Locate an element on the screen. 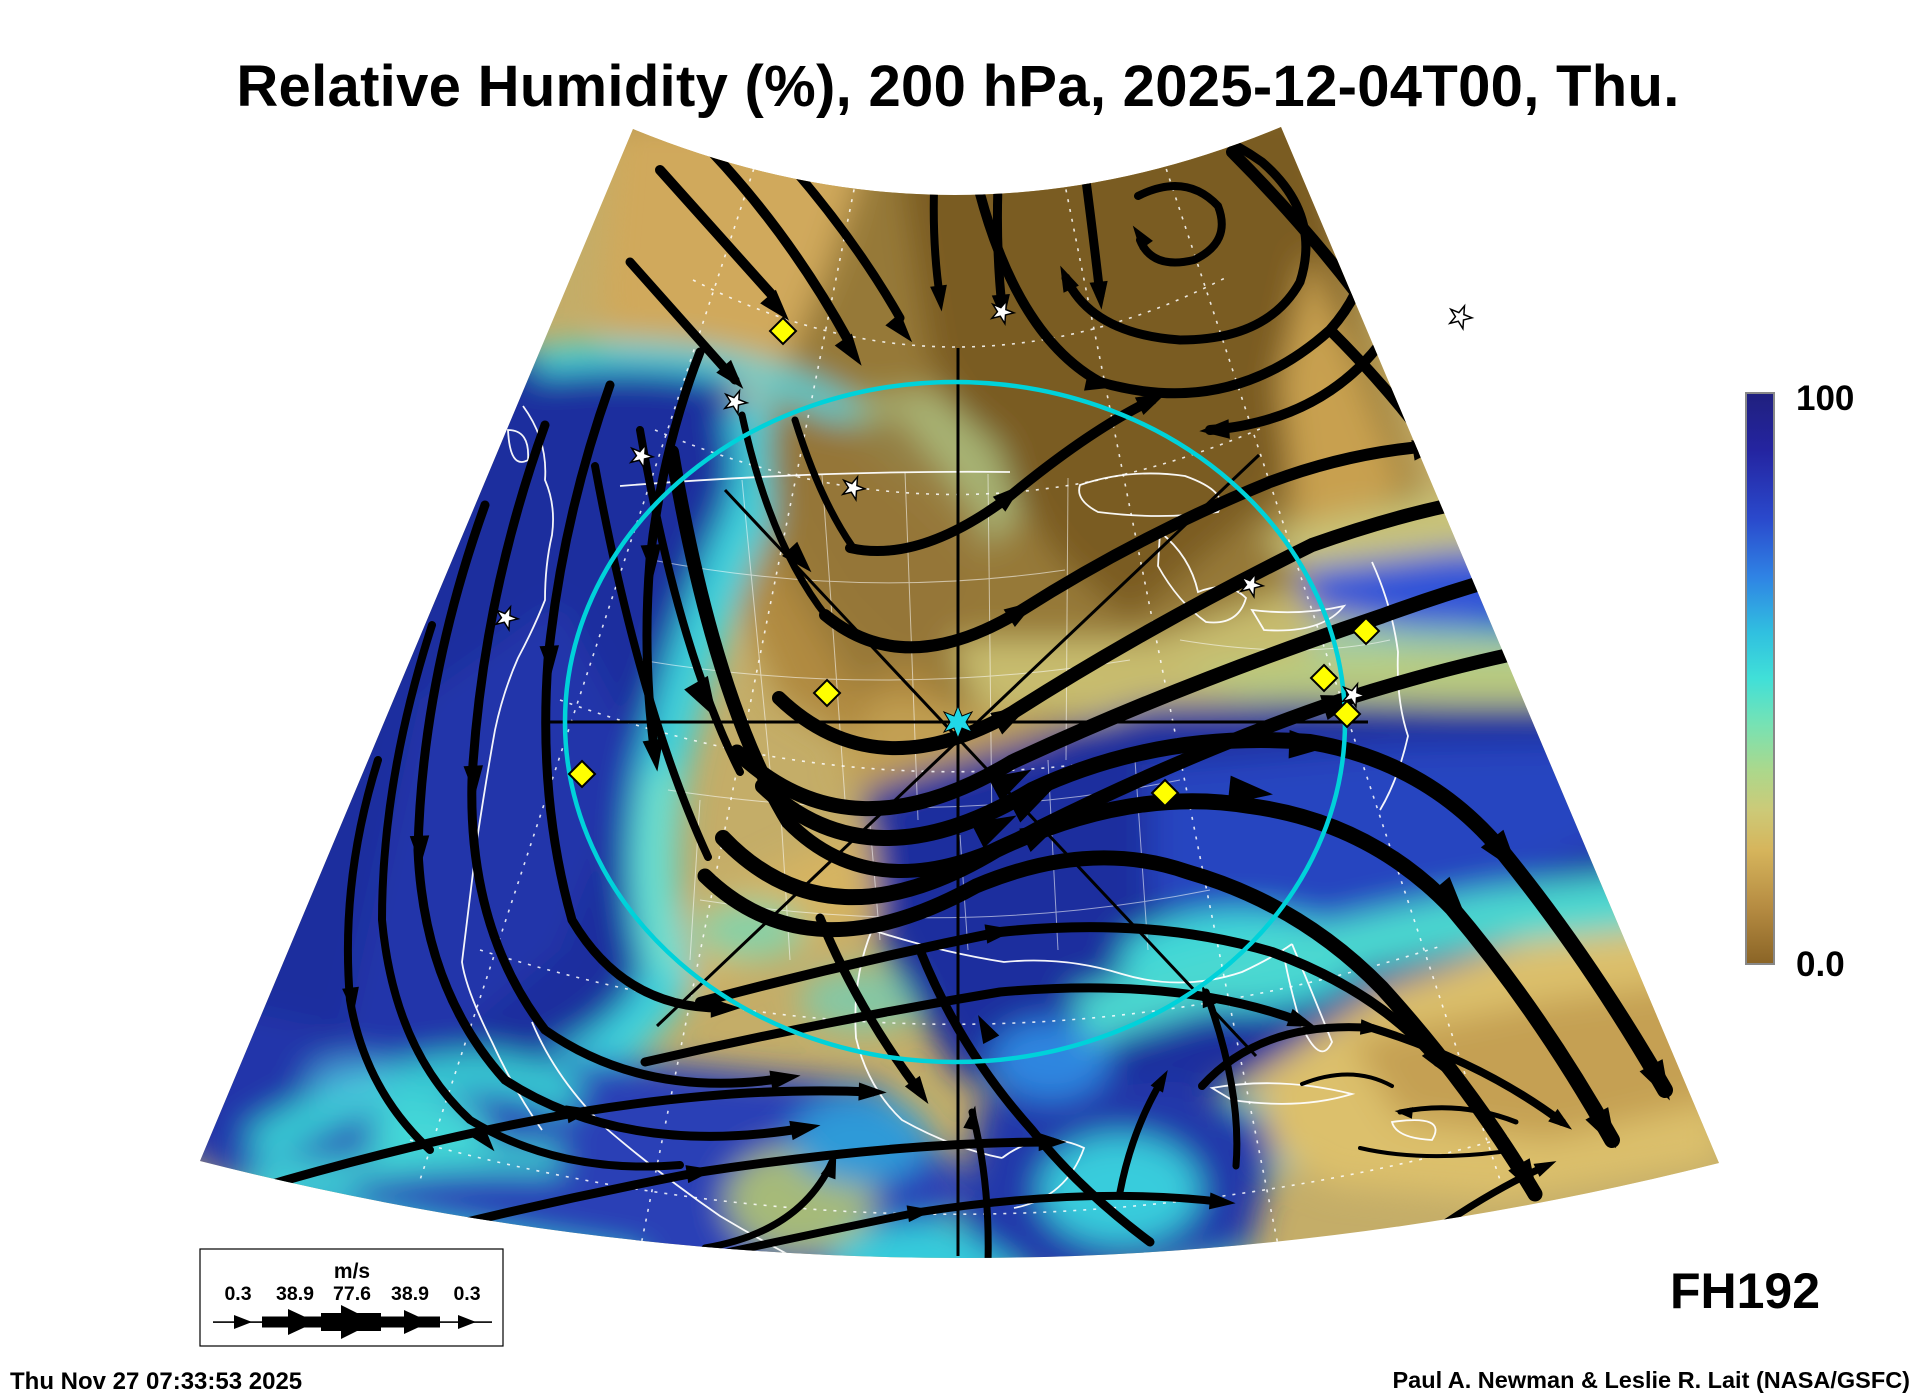 This screenshot has height=1394, width=1926. svg-text: 0.0 is located at coordinates (1820, 964).